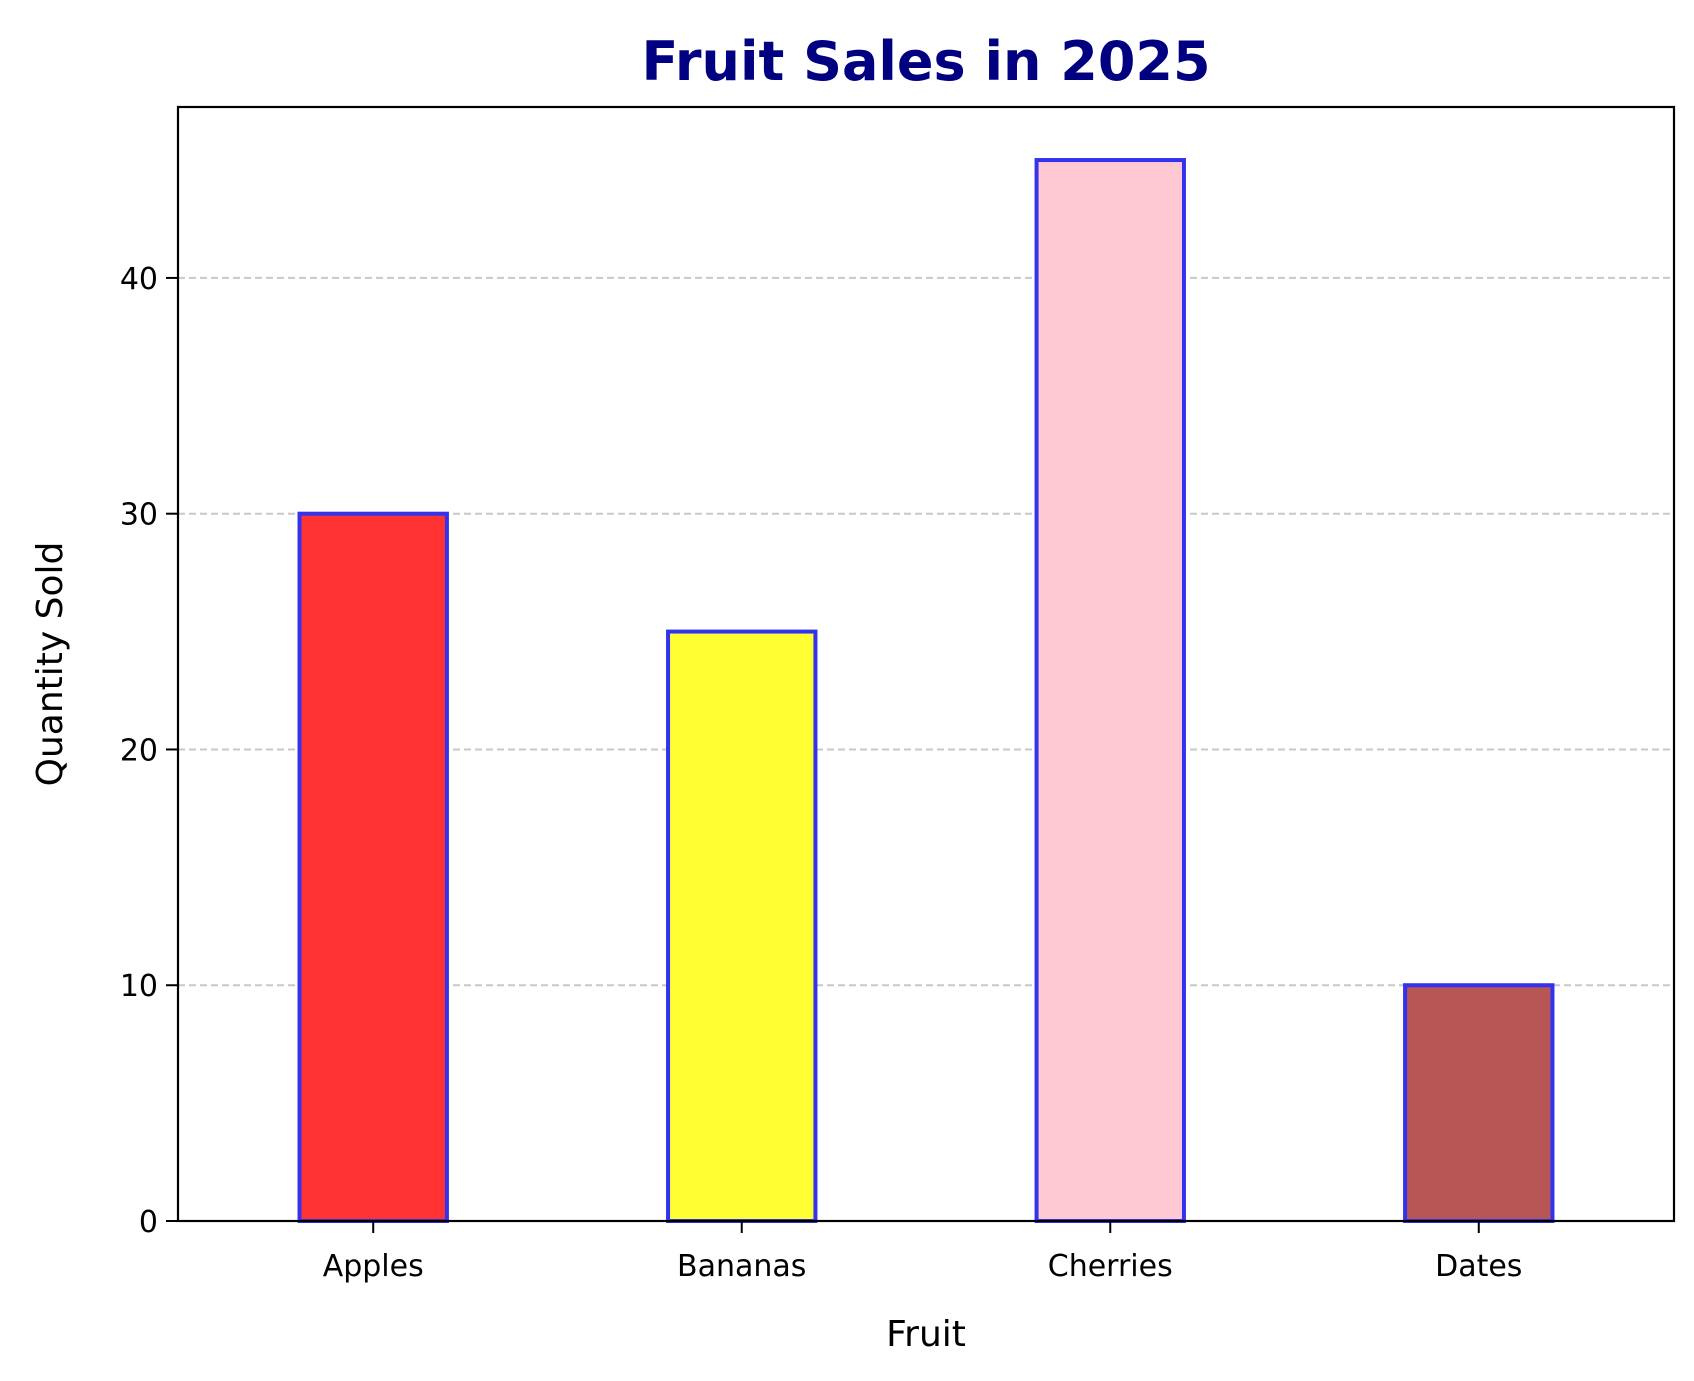 The width and height of the screenshot is (1694, 1381). What do you see at coordinates (925, 61) in the screenshot?
I see `chart-title: Fruit Sales in 2025` at bounding box center [925, 61].